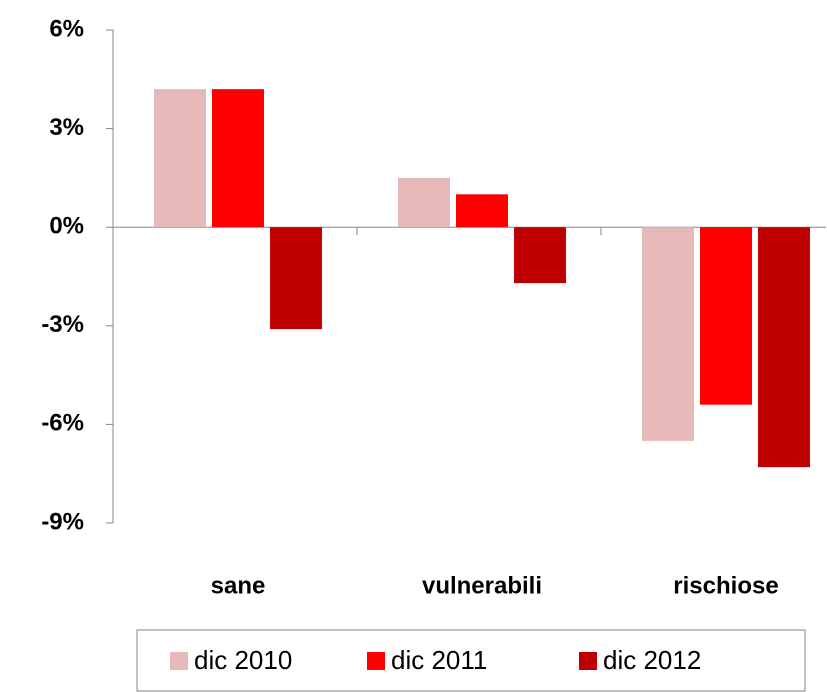  What do you see at coordinates (482, 585) in the screenshot?
I see `x-tick-label: vulnerabili` at bounding box center [482, 585].